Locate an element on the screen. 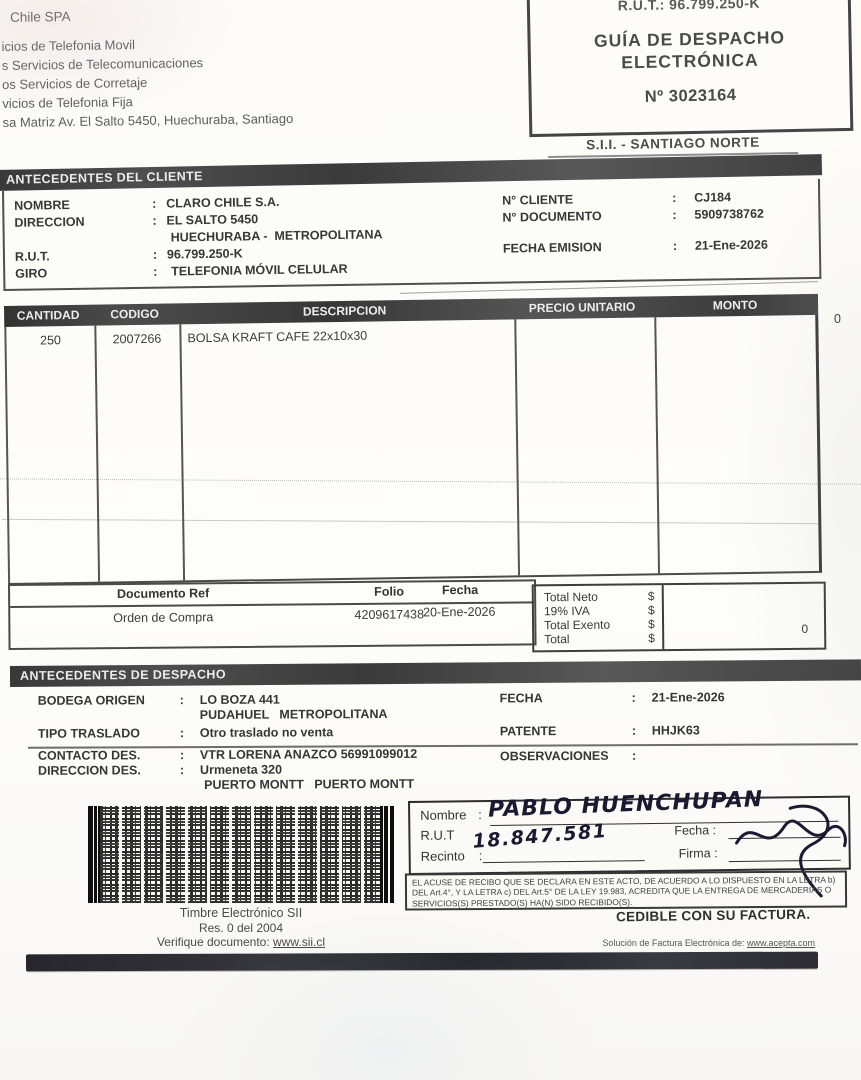  n-documento-label: N° DOCUMENTO is located at coordinates (552, 217).